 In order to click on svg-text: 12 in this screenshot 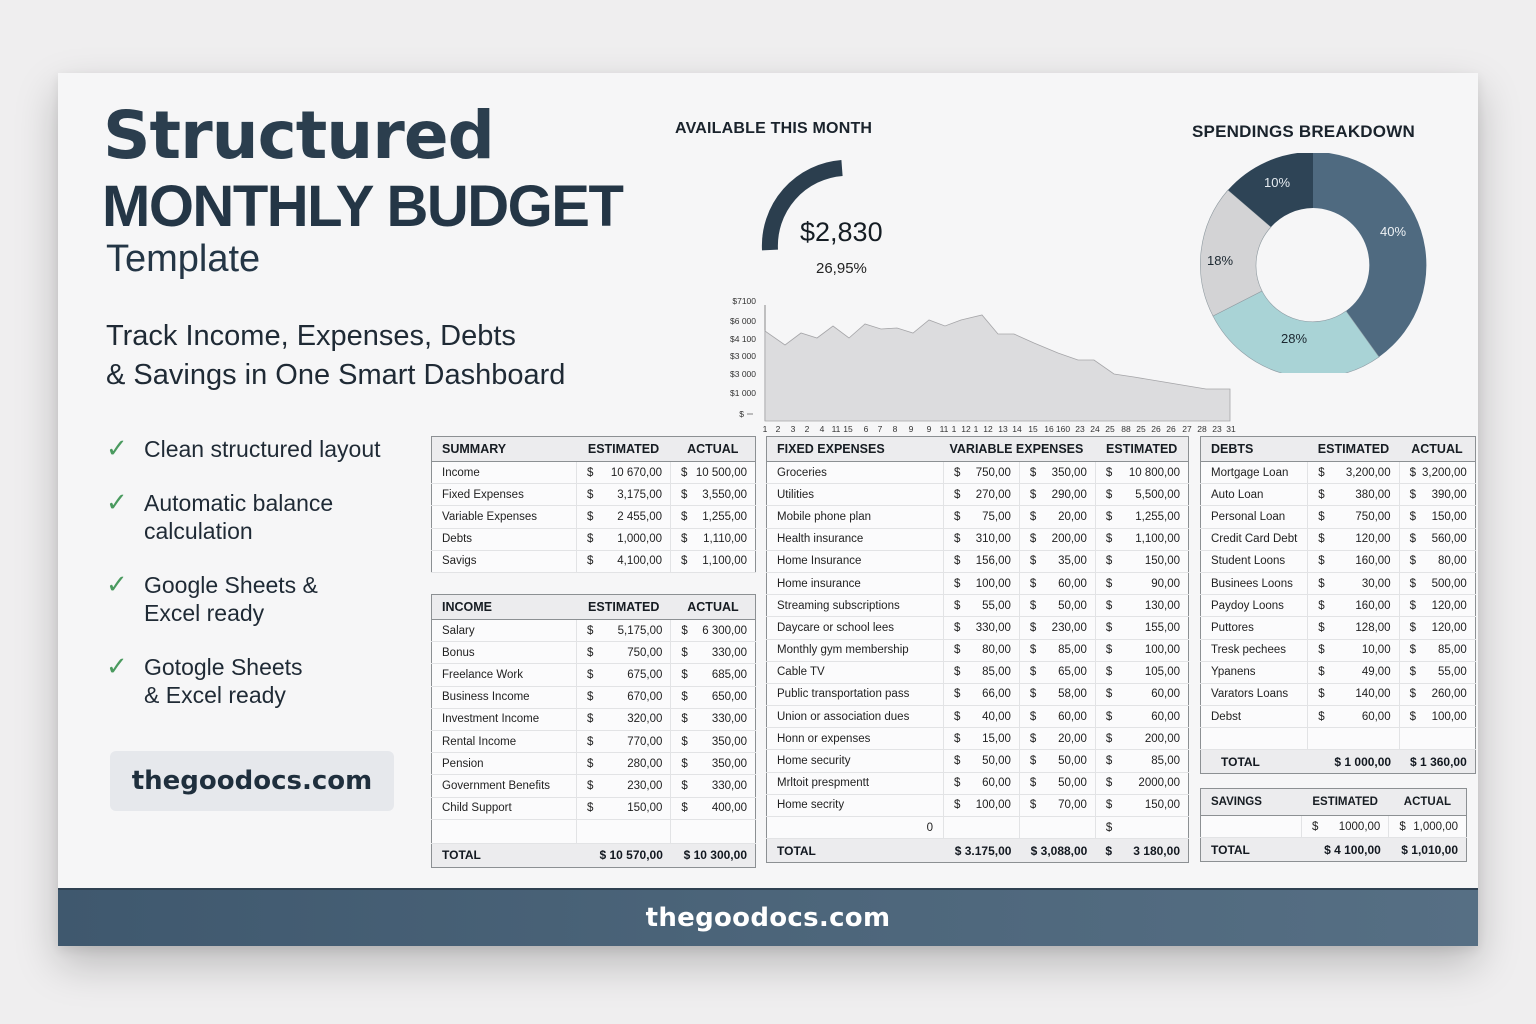, I will do `click(966, 428)`.